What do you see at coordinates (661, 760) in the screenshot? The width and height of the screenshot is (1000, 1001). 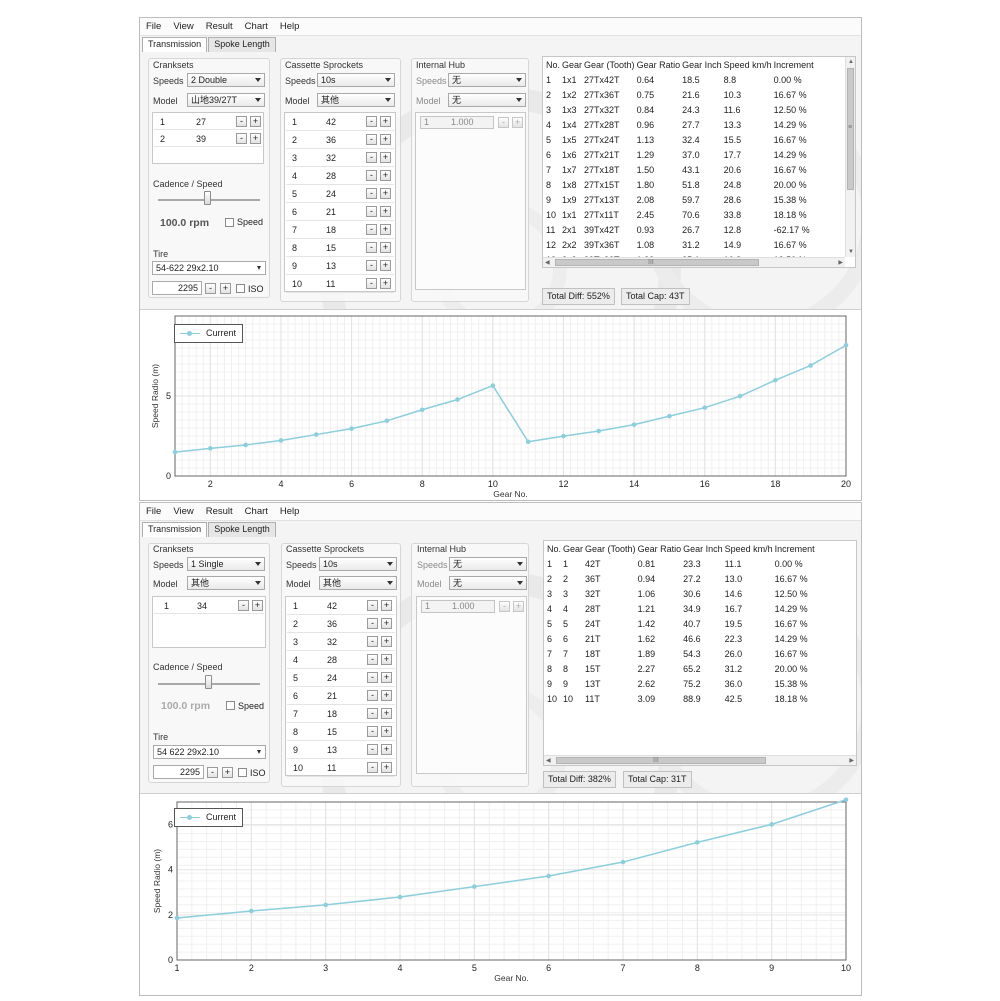 I see `horizontal-scrollbar-thumb: III` at bounding box center [661, 760].